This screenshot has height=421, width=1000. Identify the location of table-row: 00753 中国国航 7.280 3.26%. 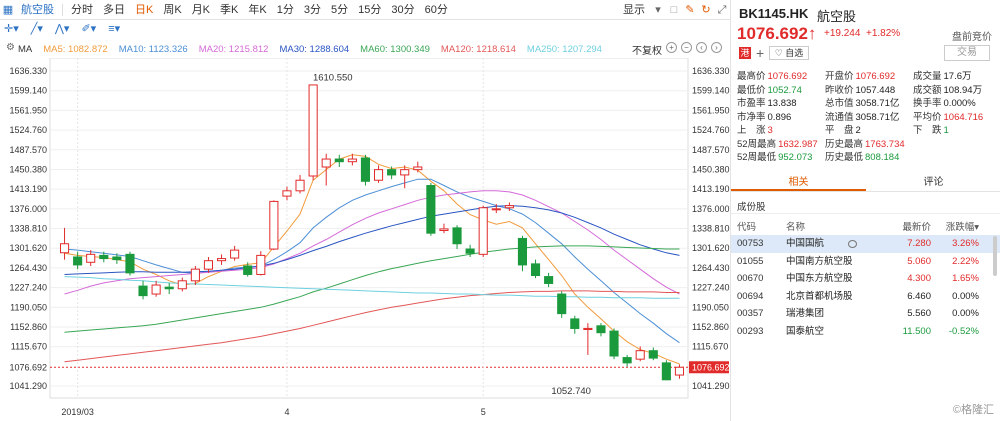
(865, 244).